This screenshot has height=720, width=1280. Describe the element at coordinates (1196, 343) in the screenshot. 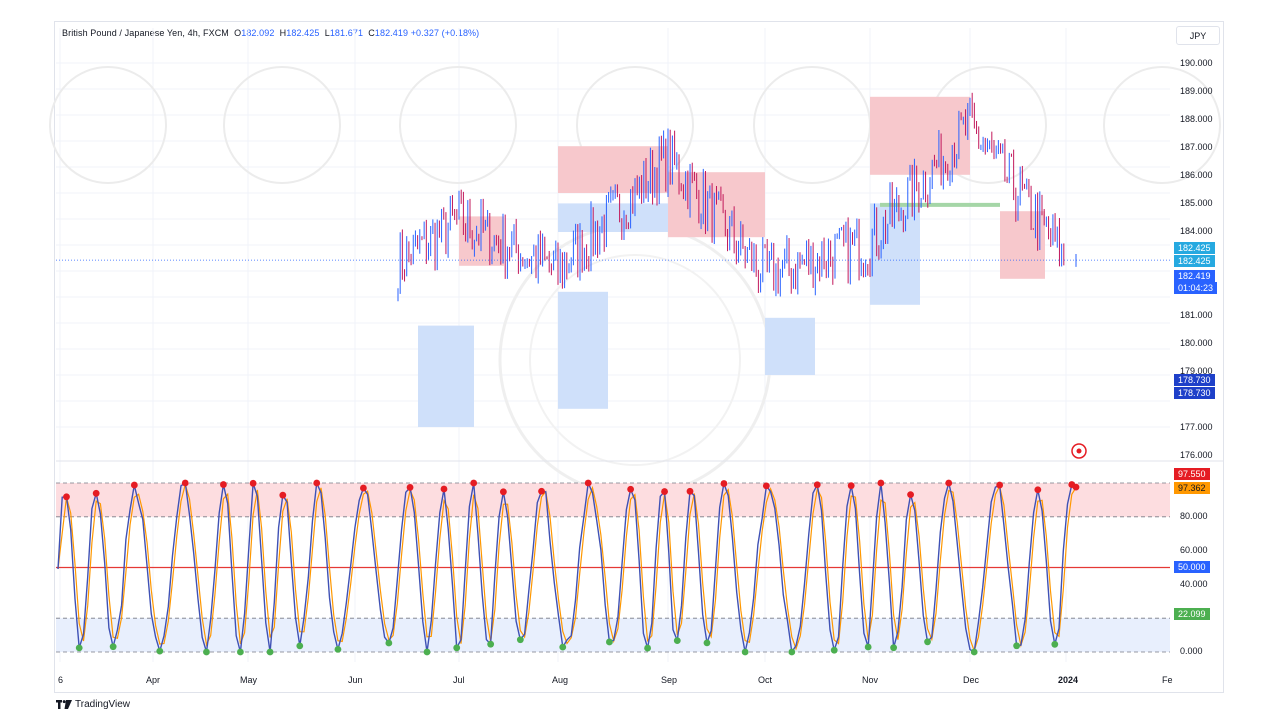

I see `price-tick: 180.000` at that location.